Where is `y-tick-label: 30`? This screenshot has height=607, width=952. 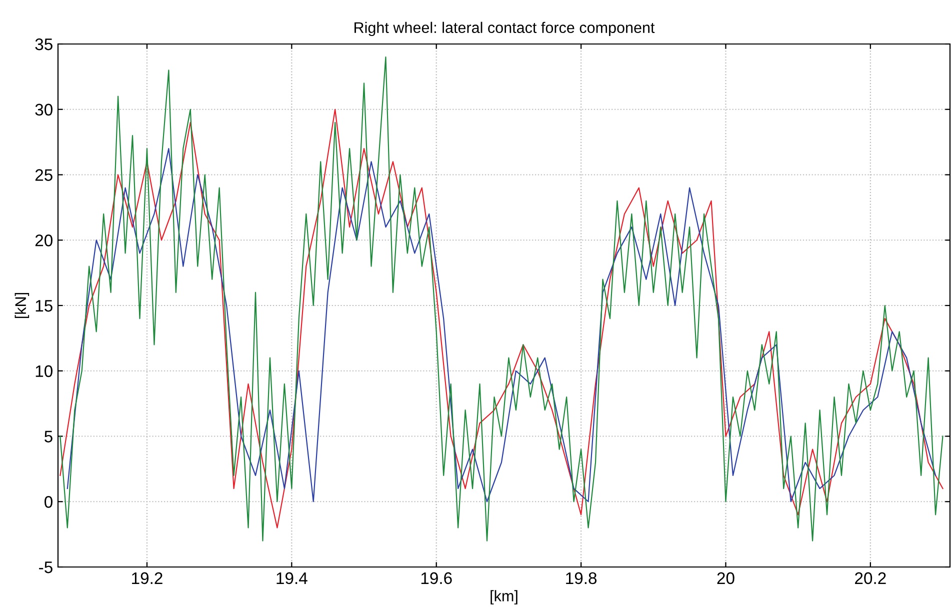 y-tick-label: 30 is located at coordinates (43, 110).